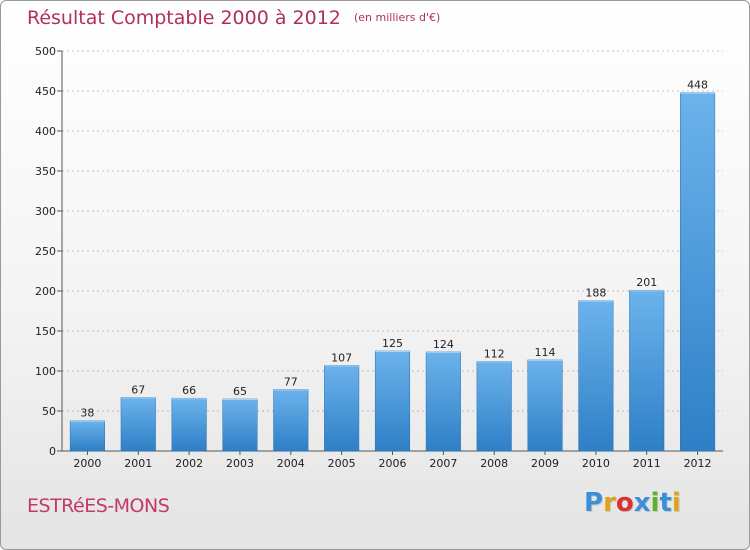 The width and height of the screenshot is (750, 550). What do you see at coordinates (45, 211) in the screenshot?
I see `y-tick-label: 300` at bounding box center [45, 211].